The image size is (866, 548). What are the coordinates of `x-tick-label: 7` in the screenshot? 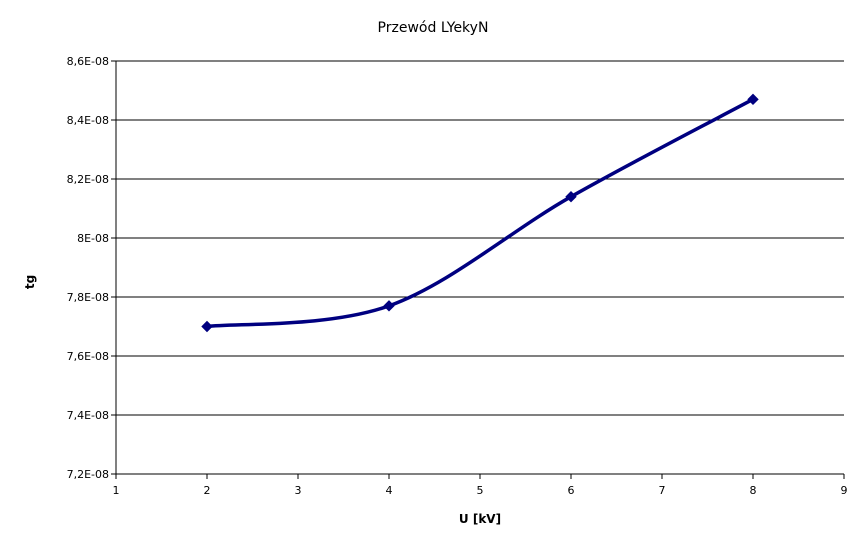 It's located at (662, 490).